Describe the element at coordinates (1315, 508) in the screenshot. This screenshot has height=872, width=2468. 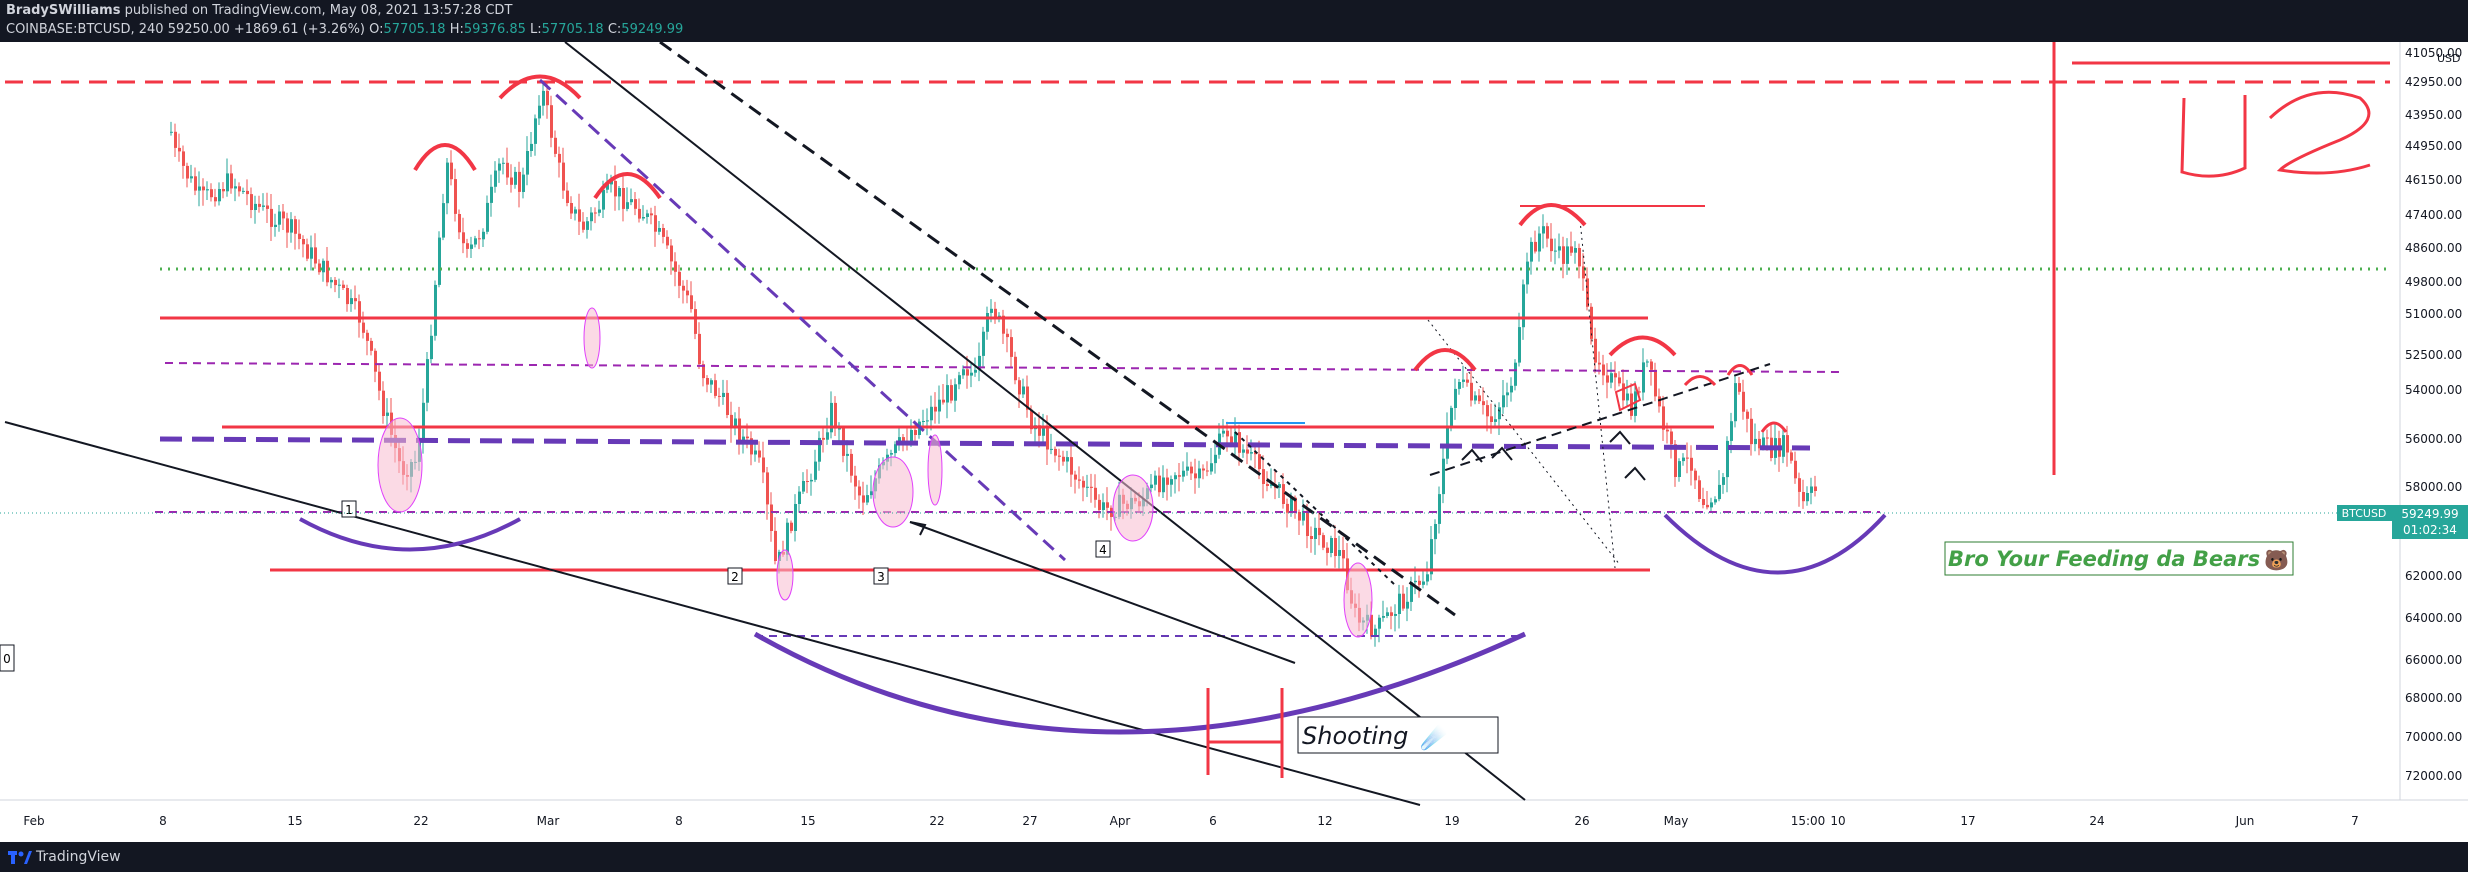
I see `trendline-dotted-small` at that location.